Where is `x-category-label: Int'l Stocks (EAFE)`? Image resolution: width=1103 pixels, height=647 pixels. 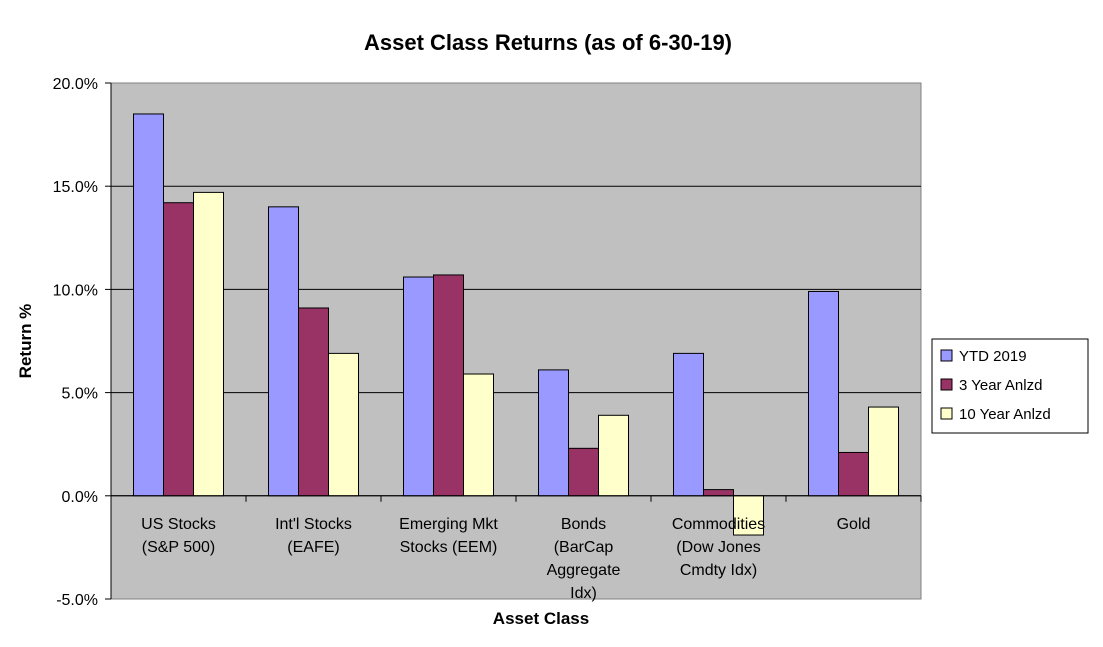
x-category-label: Int'l Stocks (EAFE) is located at coordinates (313, 536).